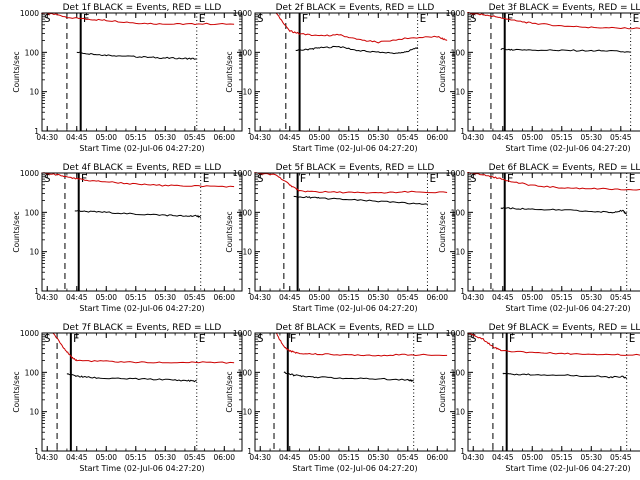  Describe the element at coordinates (564, 168) in the screenshot. I see `panel-title: Det 6f BLACK = Events, RED = LLD` at that location.